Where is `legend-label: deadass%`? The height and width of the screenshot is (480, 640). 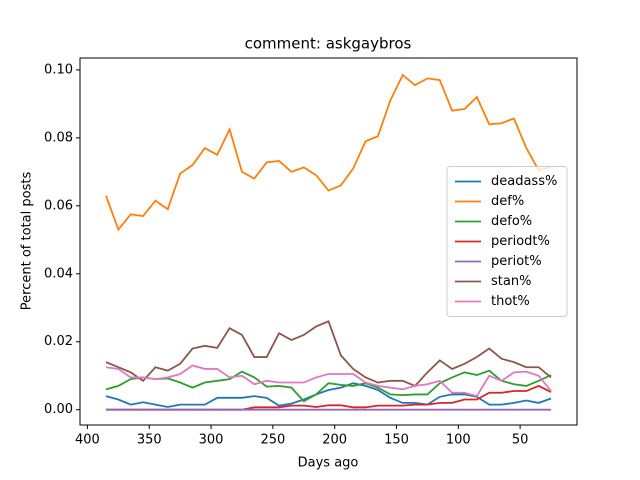 legend-label: deadass% is located at coordinates (524, 181).